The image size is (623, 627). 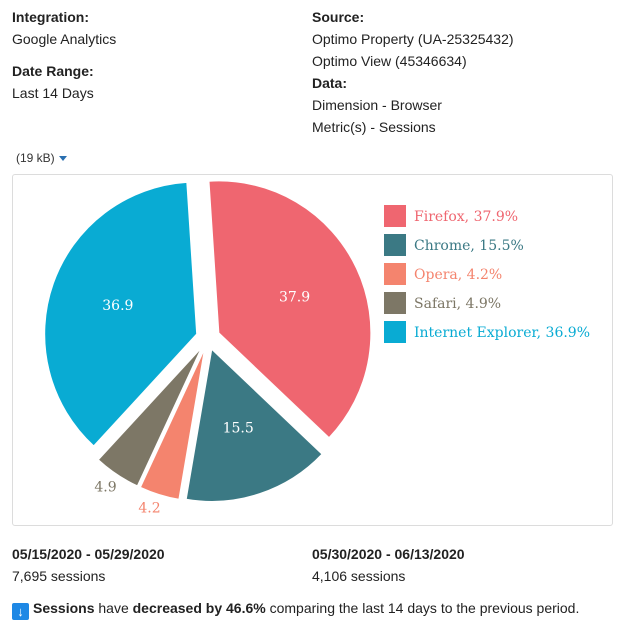 I want to click on pie-label-internet-explorer: 36.9, so click(x=117, y=306).